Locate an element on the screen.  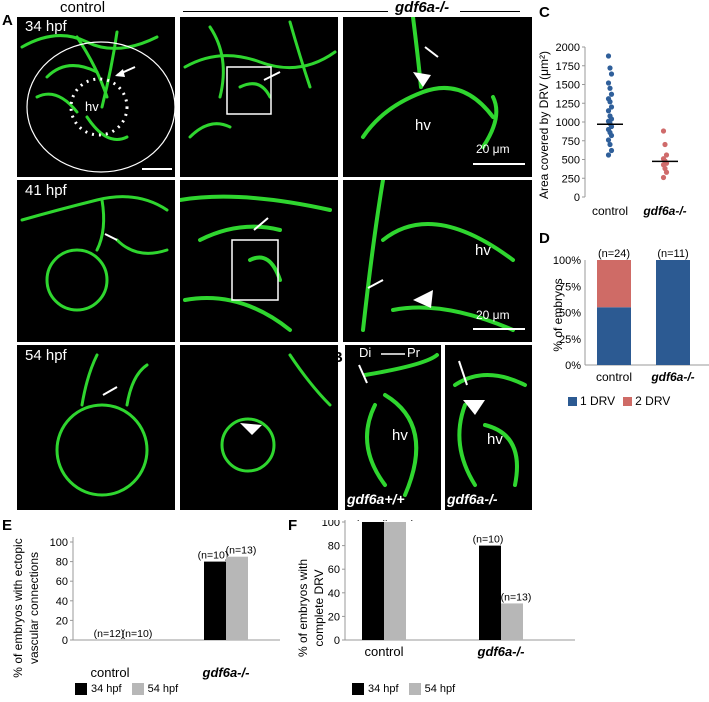
chart-d-ytick-label: 25% is located at coordinates (570, 340).